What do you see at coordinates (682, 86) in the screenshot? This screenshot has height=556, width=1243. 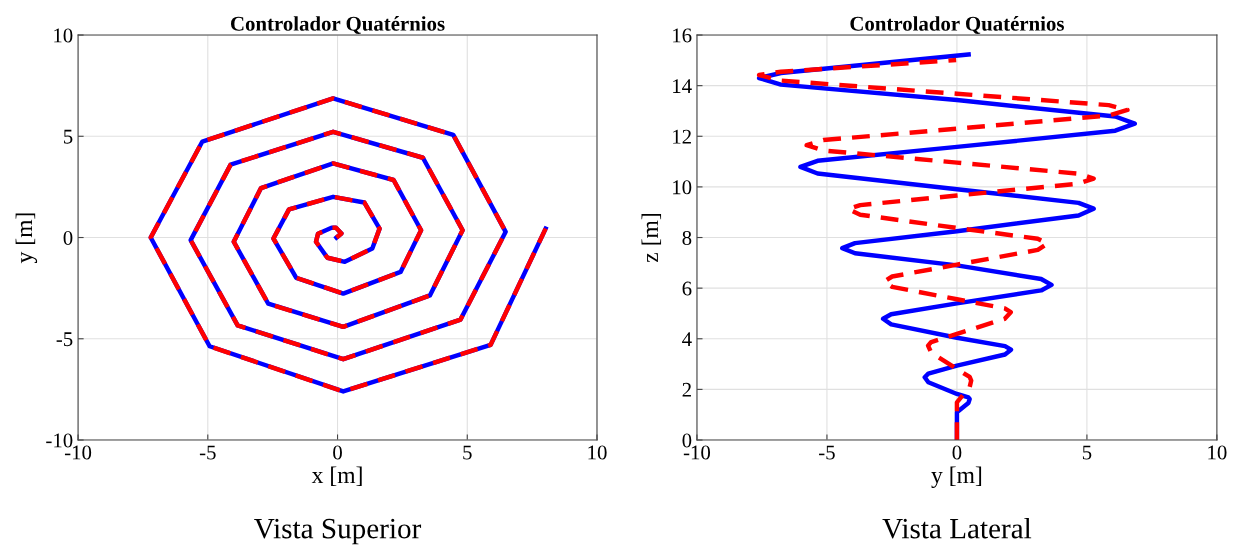 I see `y-tick-label: 14` at bounding box center [682, 86].